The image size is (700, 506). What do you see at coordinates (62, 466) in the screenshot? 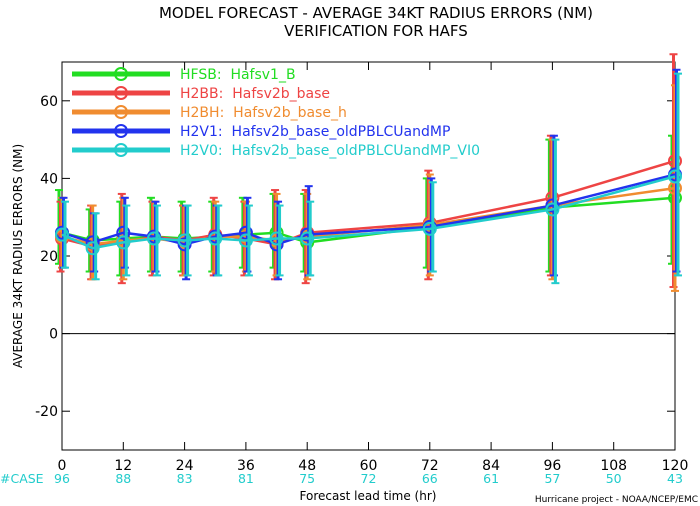
I see `x-tick-label: 0` at bounding box center [62, 466].